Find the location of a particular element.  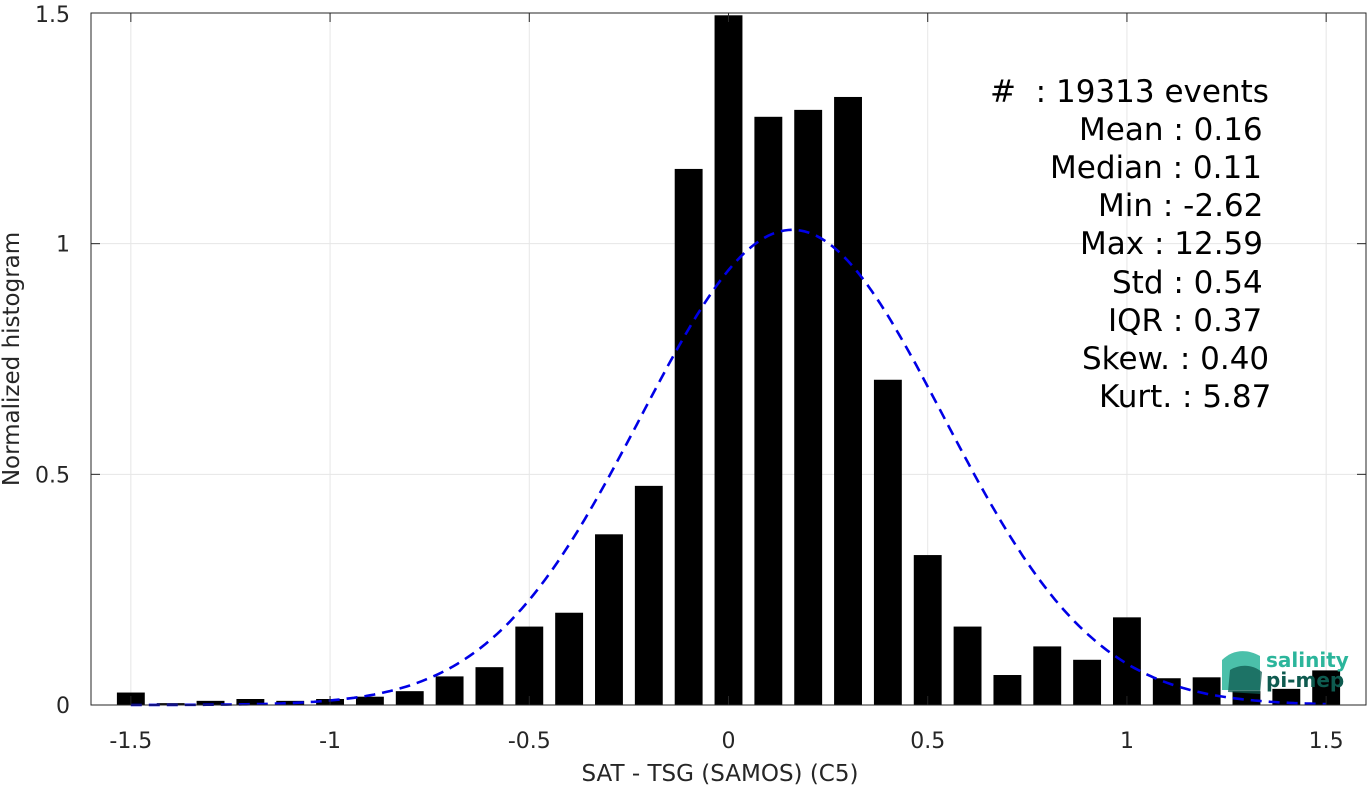

y-tick-label: 1.5 is located at coordinates (52, 15).